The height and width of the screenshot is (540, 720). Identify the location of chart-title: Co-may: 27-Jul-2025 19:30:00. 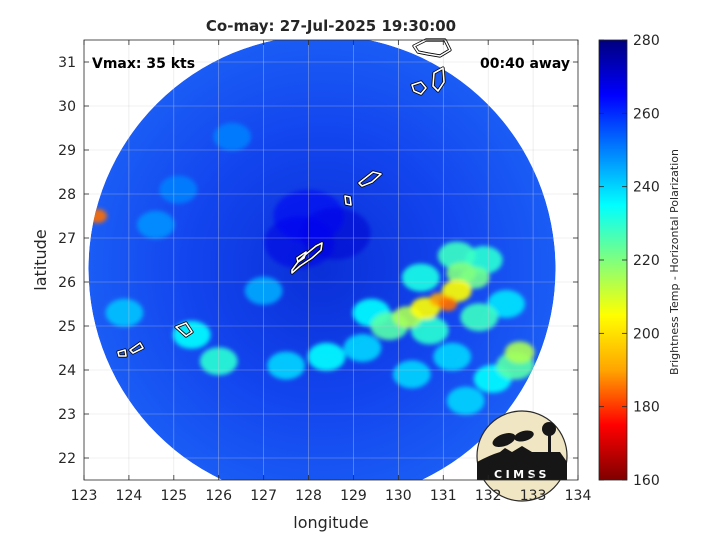
(331, 26).